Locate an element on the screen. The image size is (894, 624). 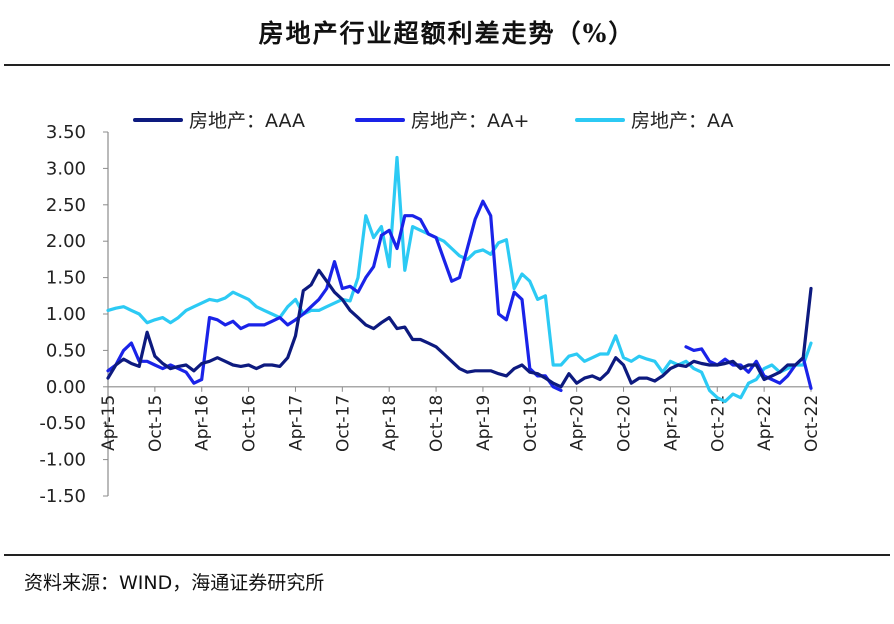
chart-title: 房地产行业超额利差走势（%） is located at coordinates (447, 33).